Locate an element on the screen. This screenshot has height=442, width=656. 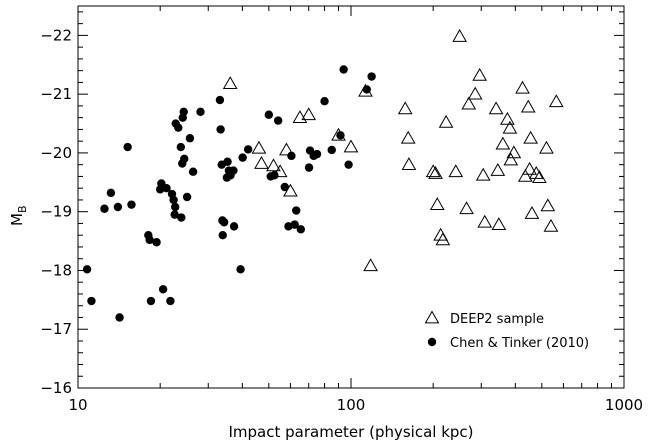
y-tick-label: −22 is located at coordinates (56, 35).